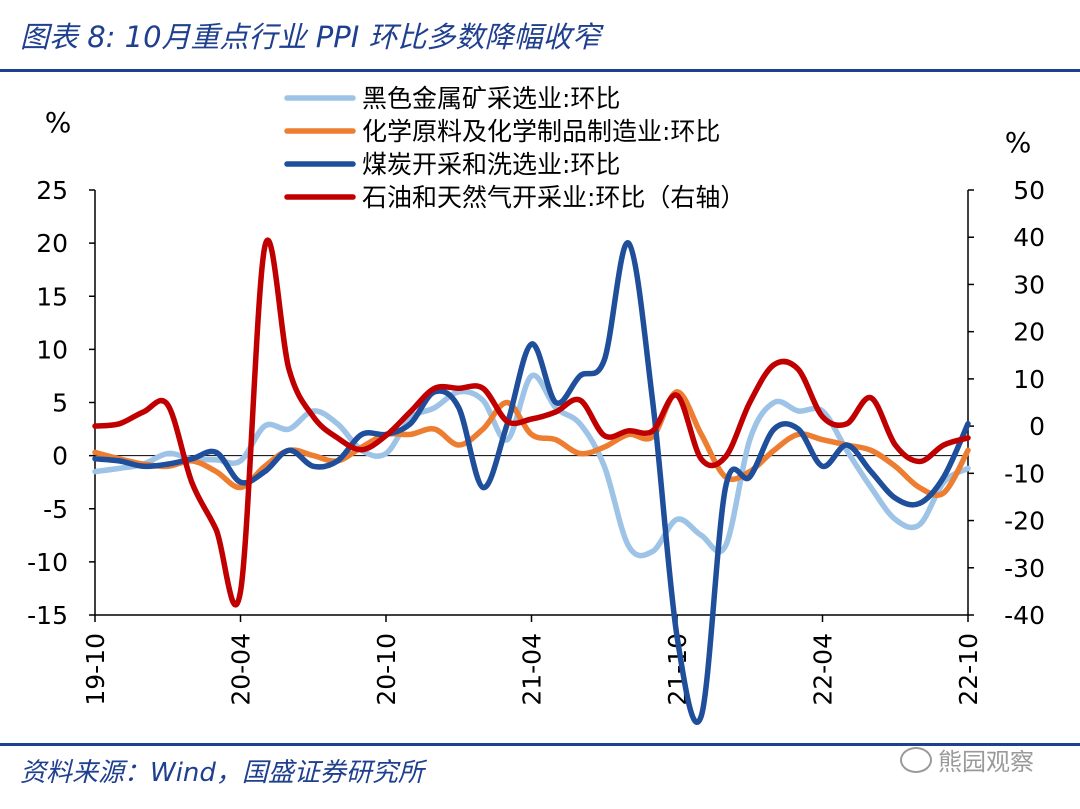 Image resolution: width=1080 pixels, height=809 pixels. What do you see at coordinates (1029, 190) in the screenshot?
I see `y-right-tick-label: 50` at bounding box center [1029, 190].